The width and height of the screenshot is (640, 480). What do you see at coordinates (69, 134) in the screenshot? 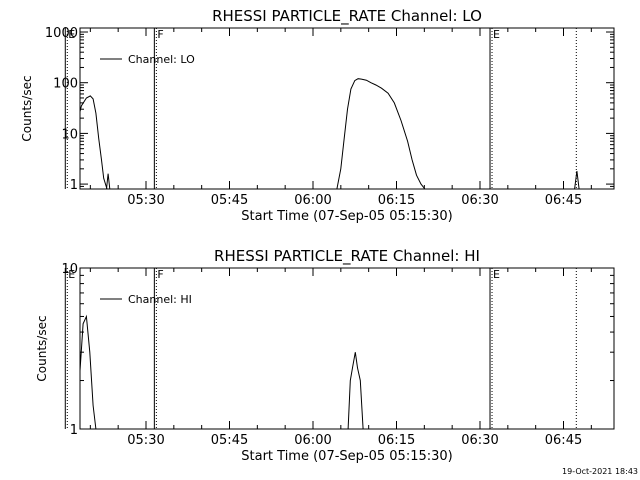
I see `y-tick-label: 10` at bounding box center [69, 134].